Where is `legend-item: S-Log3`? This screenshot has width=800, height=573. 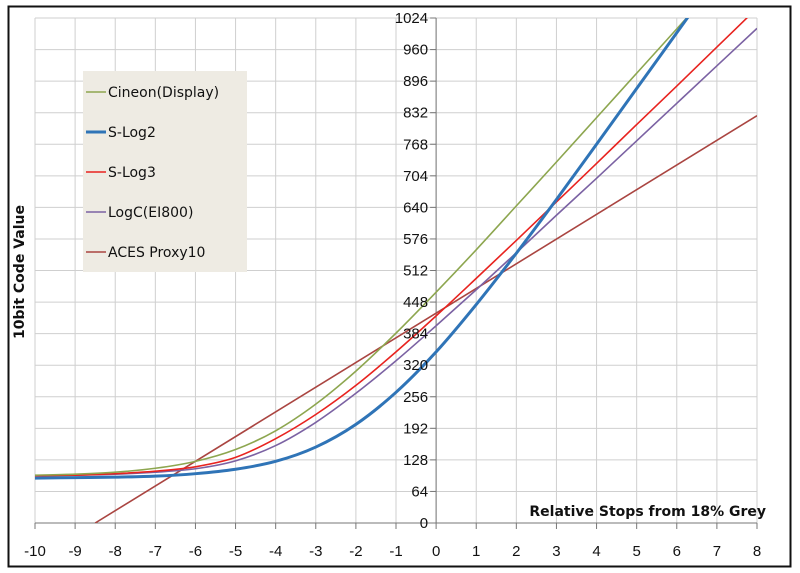 legend-item: S-Log3 is located at coordinates (121, 173).